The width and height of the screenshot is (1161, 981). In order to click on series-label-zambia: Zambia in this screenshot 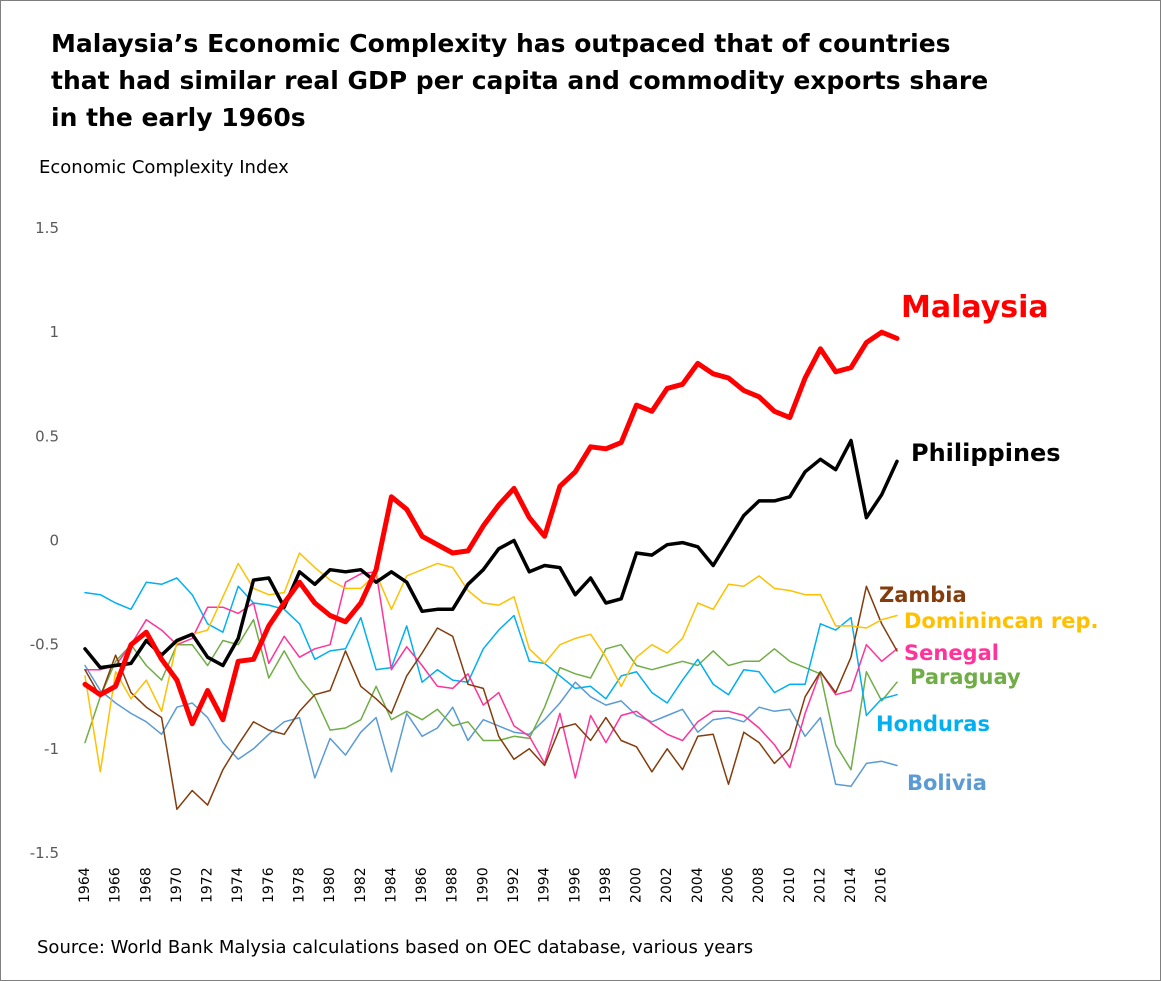, I will do `click(923, 595)`.